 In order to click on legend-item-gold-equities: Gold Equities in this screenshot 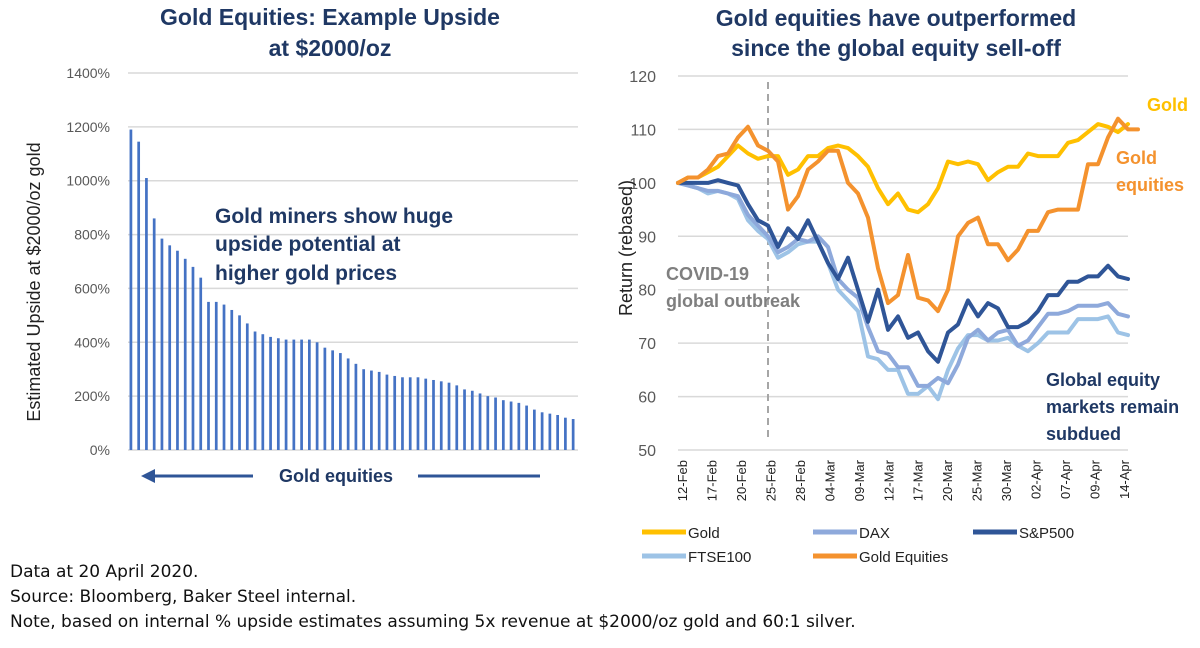, I will do `click(880, 557)`.